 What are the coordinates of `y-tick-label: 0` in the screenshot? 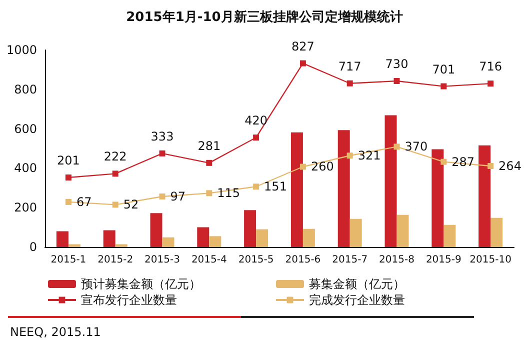 It's located at (33, 247).